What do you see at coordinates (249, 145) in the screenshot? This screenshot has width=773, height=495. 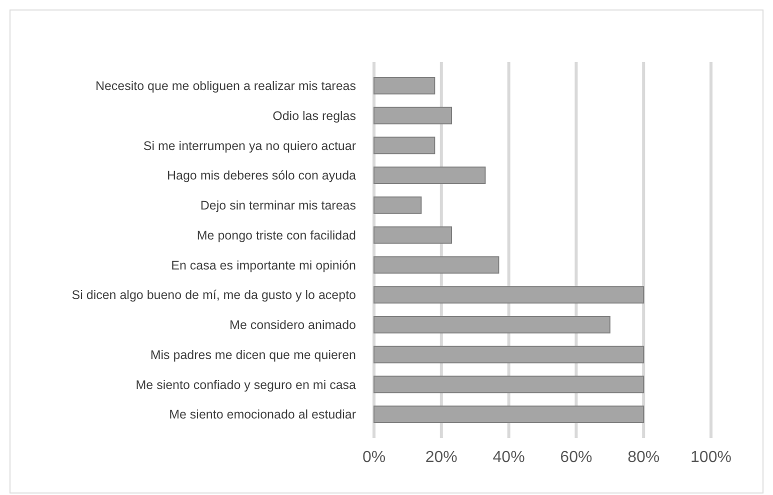 I see `y-tick-label: Si me interrumpen ya no quiero actuar` at bounding box center [249, 145].